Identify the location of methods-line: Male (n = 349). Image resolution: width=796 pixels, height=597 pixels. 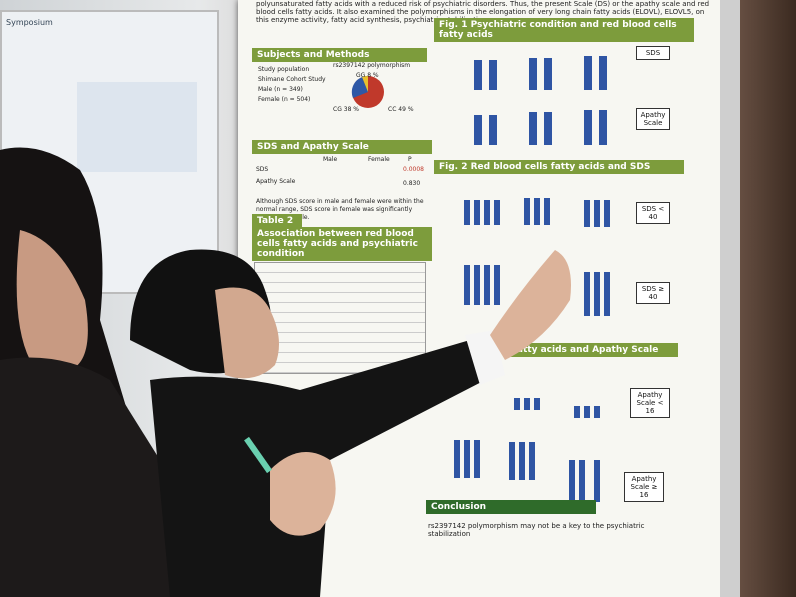
(280, 89).